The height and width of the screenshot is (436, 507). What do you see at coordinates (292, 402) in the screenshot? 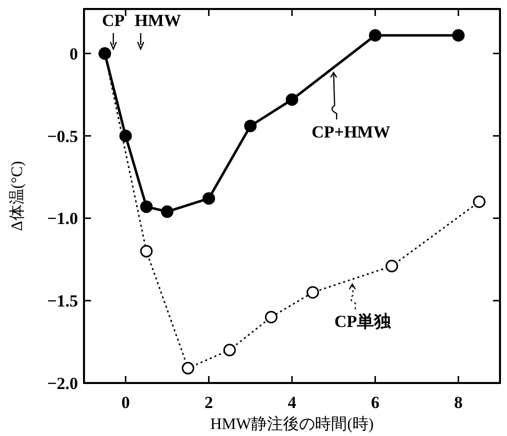
I see `x-tick-label: 4` at bounding box center [292, 402].